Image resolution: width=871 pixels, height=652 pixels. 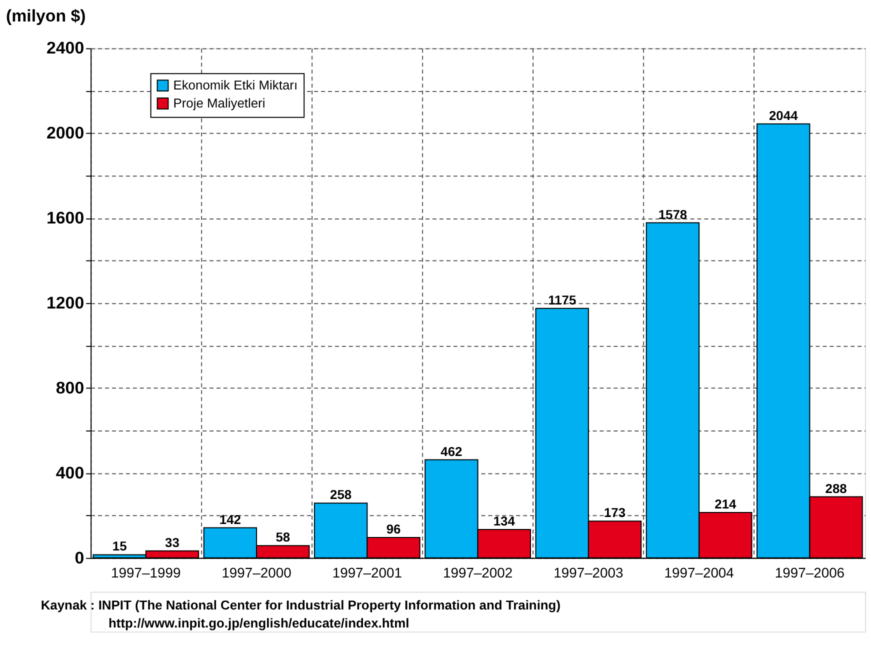 What do you see at coordinates (65, 133) in the screenshot?
I see `y-tick-label: 2000` at bounding box center [65, 133].